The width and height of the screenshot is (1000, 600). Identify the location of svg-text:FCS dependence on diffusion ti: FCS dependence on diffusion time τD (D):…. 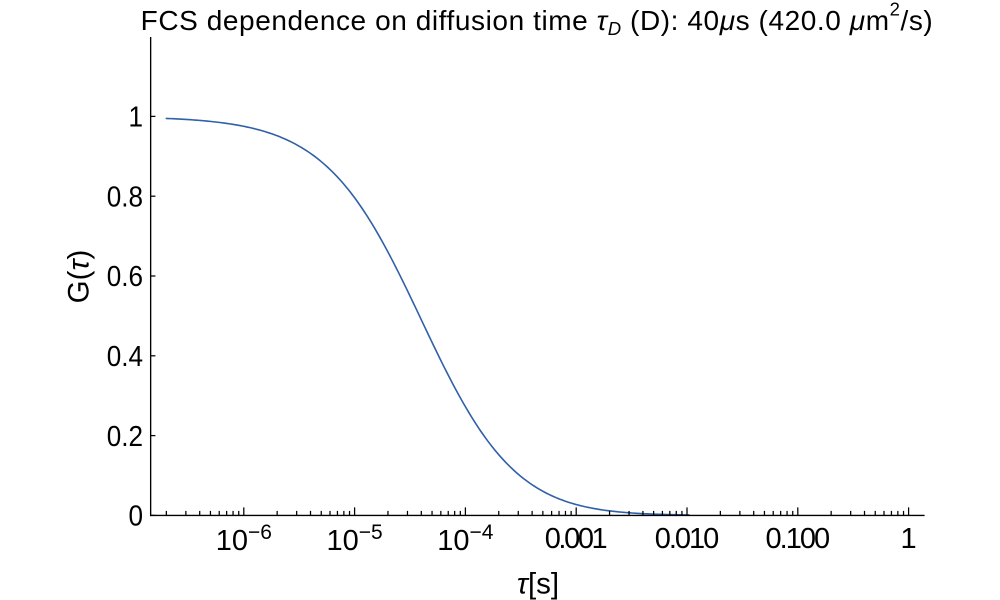
(537, 19).